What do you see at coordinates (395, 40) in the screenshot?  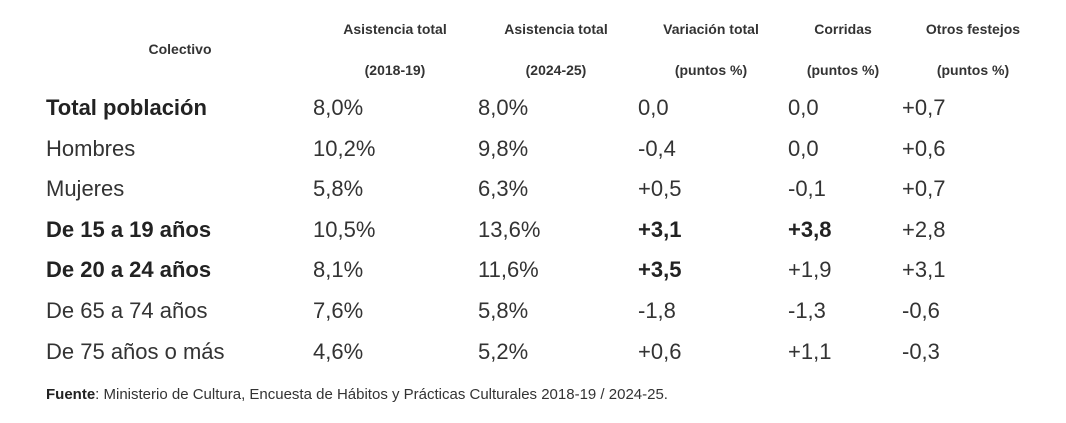 I see `header-asistencia-2018: Asistencia total (2018-19)` at bounding box center [395, 40].